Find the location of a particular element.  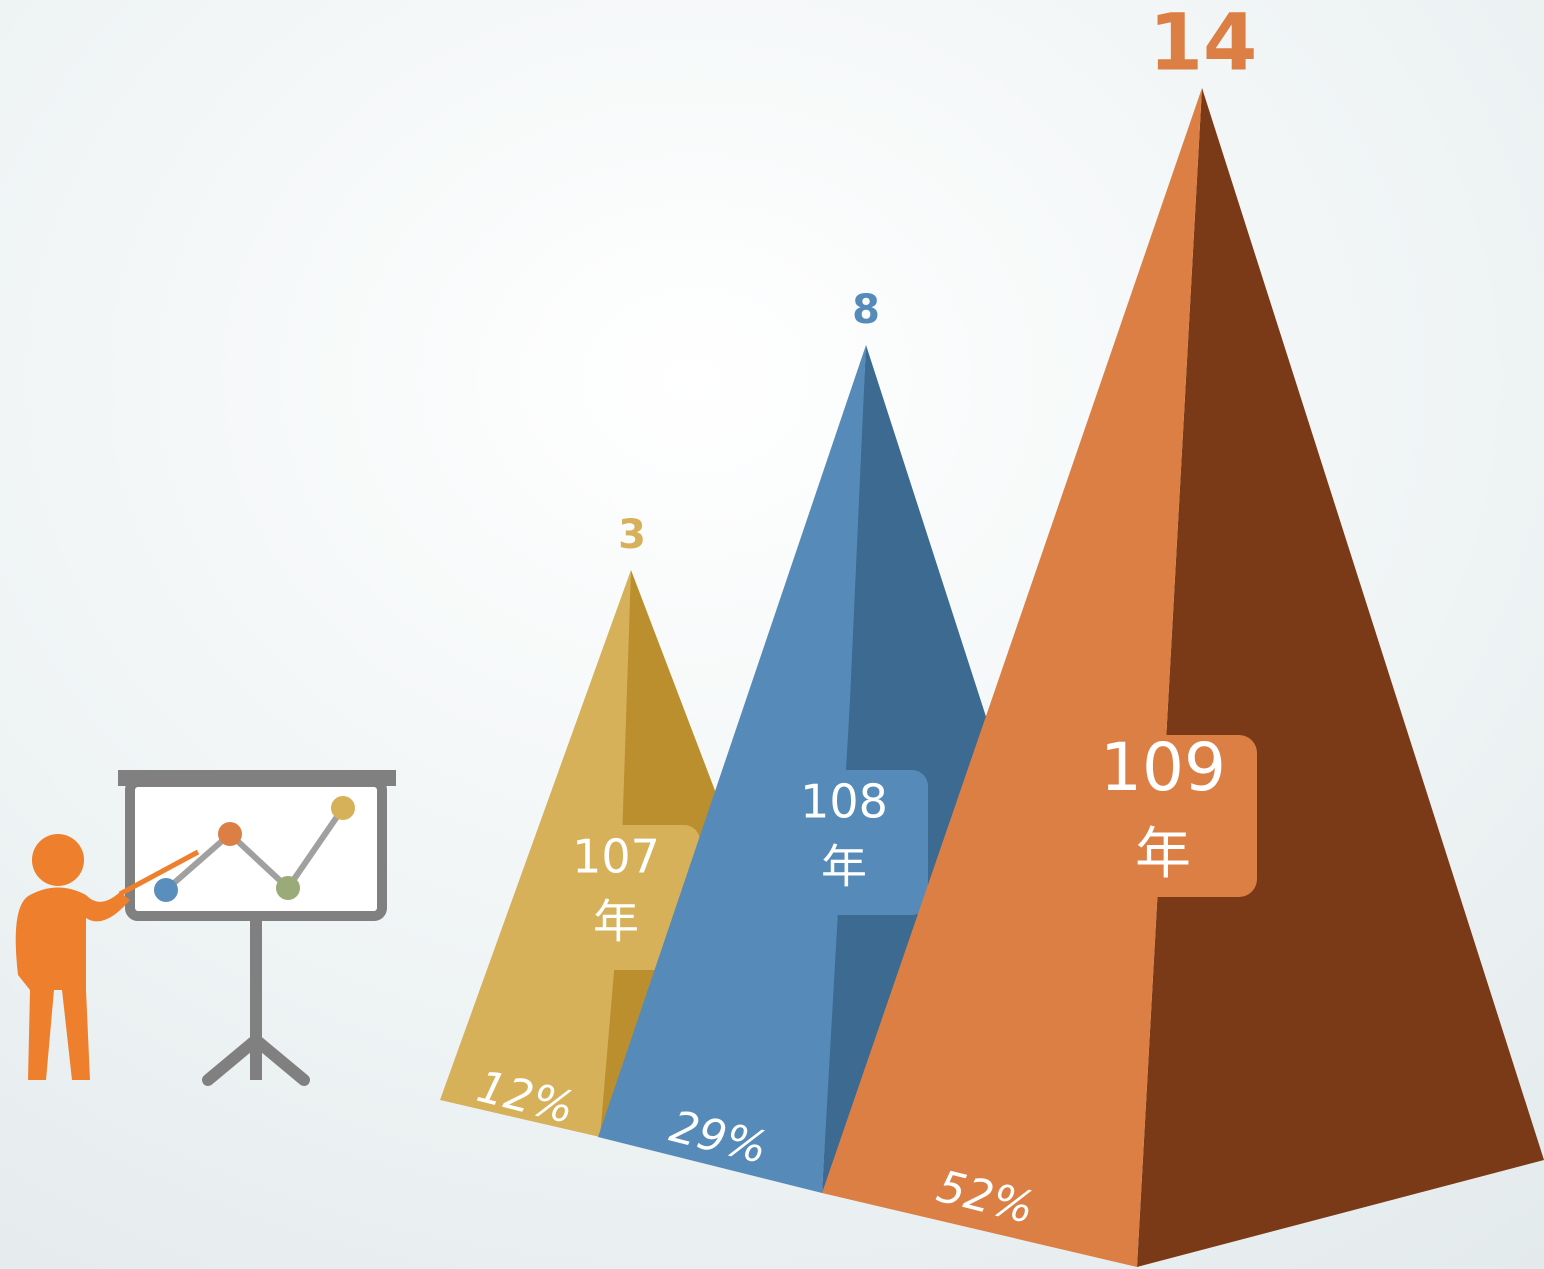

year: 108 is located at coordinates (844, 802).